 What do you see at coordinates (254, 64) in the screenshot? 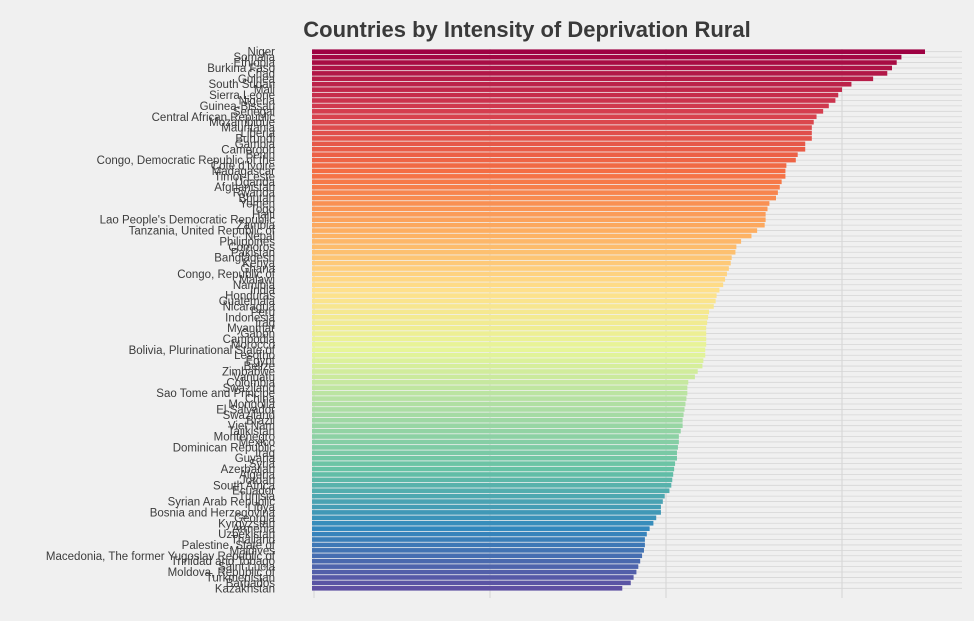
I see `category-label: Ethiopia` at bounding box center [254, 64].